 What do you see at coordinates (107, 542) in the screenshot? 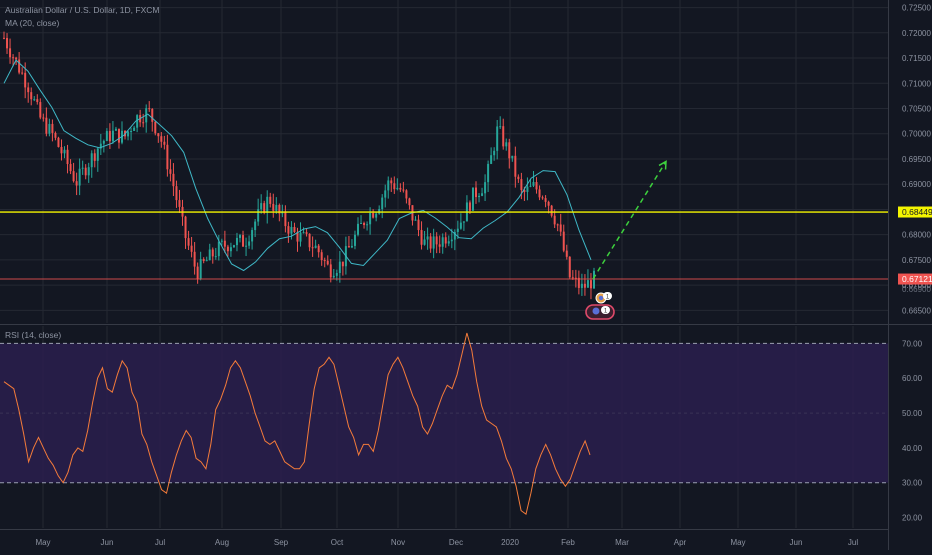
I see `time-tick-label: Jun` at bounding box center [107, 542].